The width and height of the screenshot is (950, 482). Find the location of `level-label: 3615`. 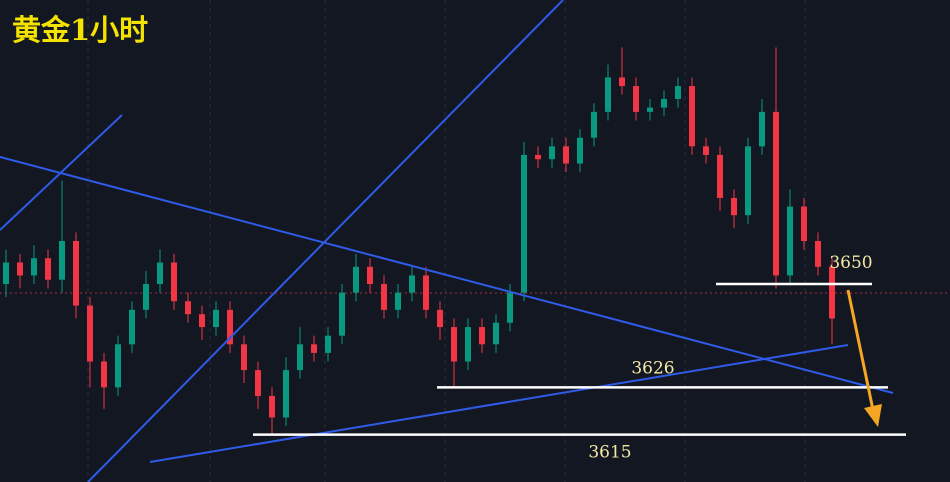

level-label: 3615 is located at coordinates (609, 453).